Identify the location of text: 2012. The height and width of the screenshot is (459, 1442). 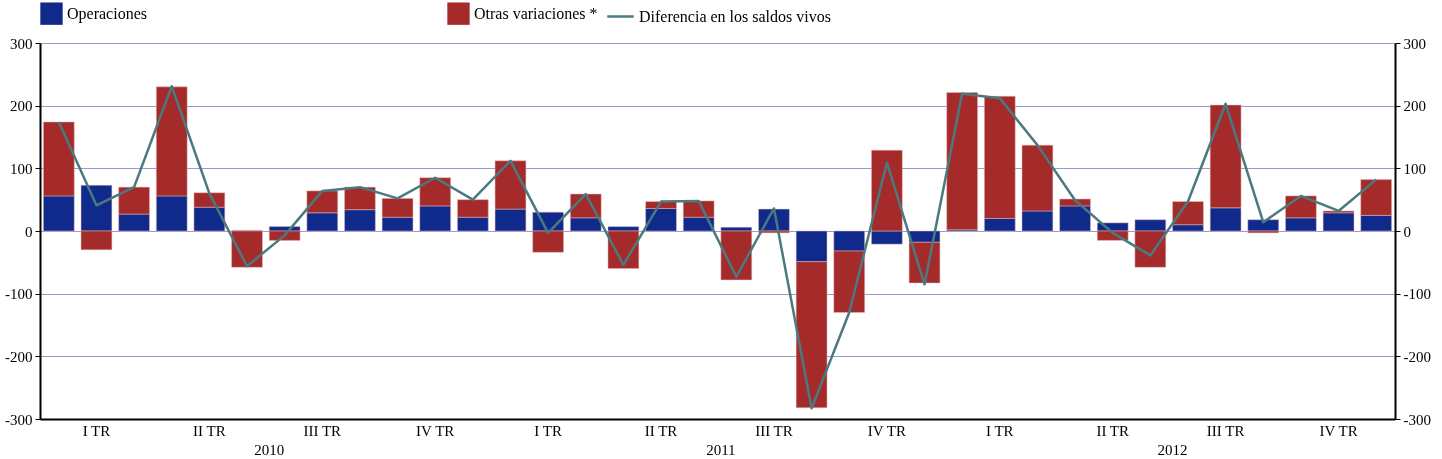
(1172, 450).